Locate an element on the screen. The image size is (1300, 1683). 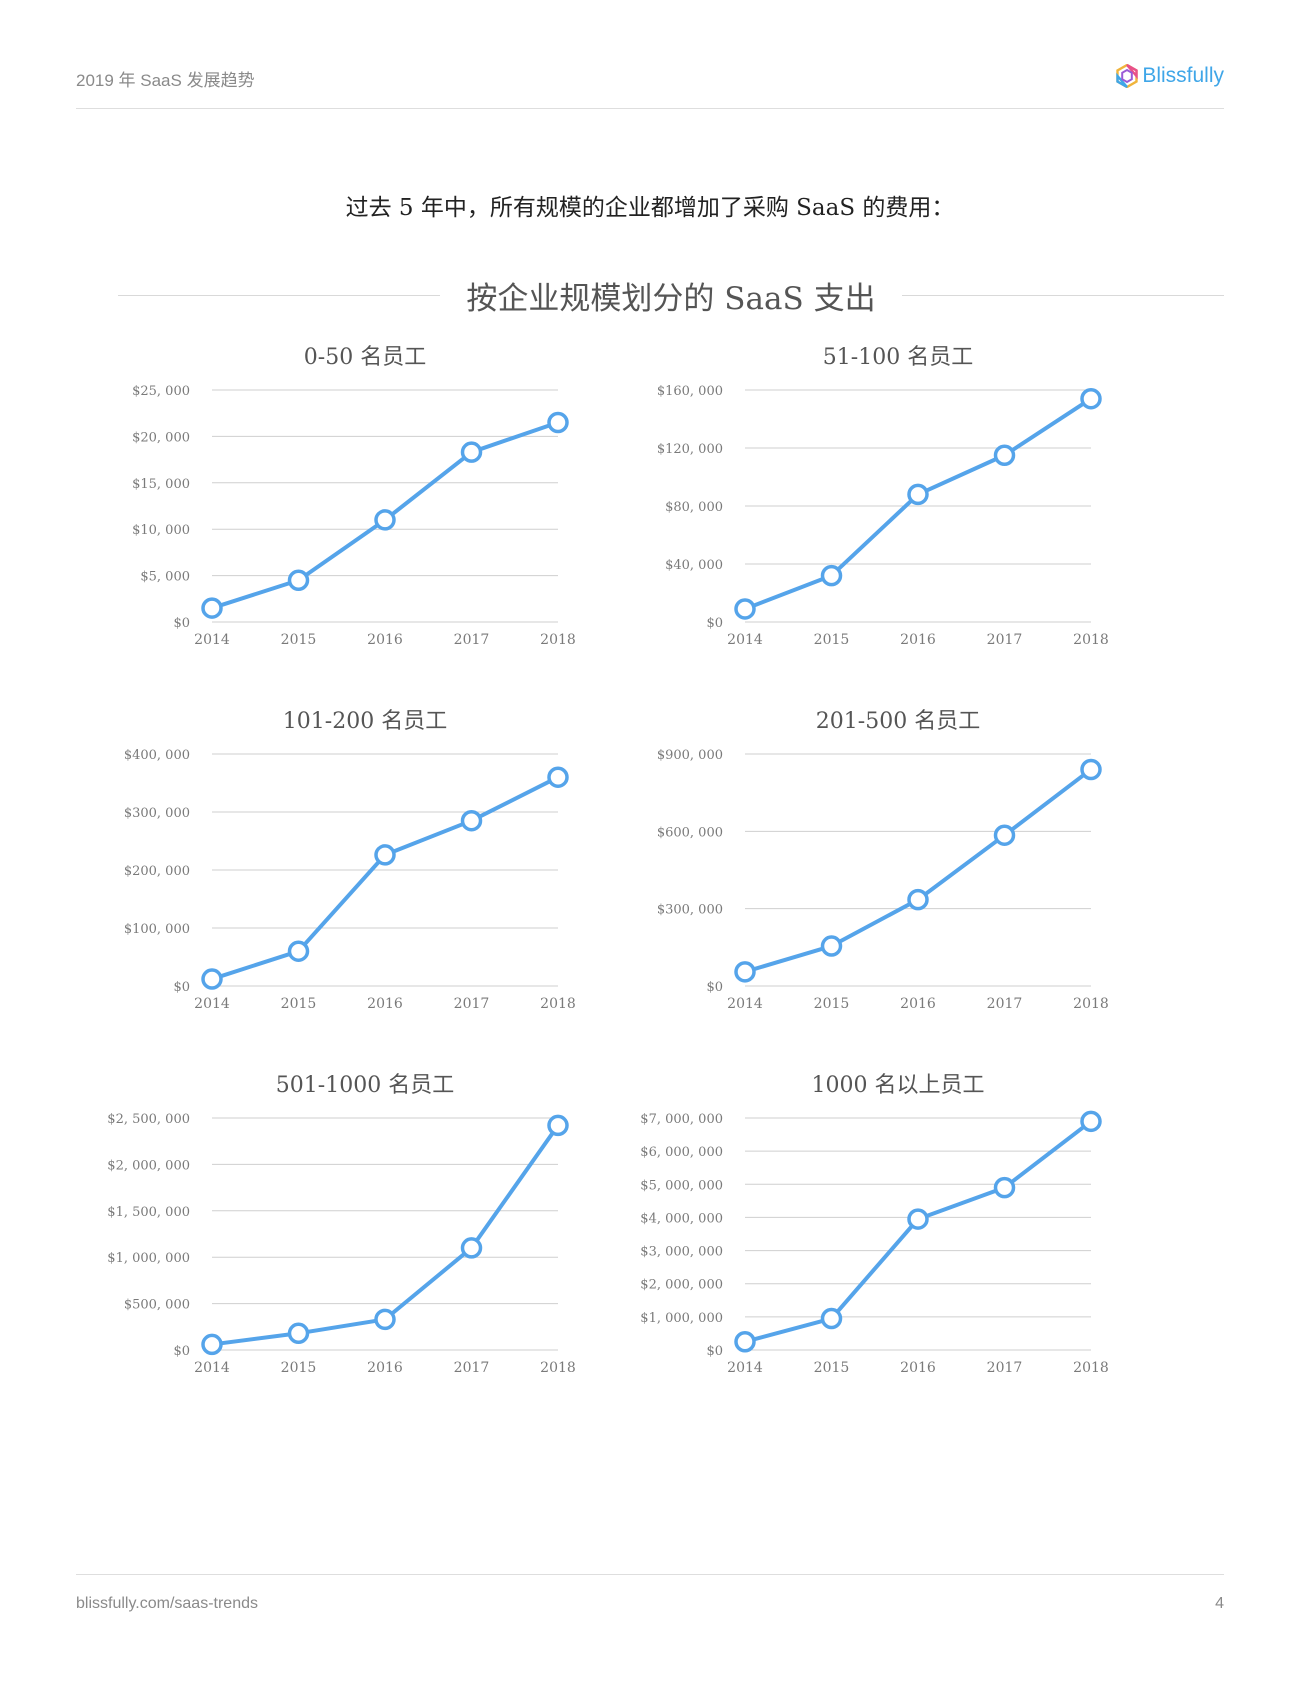
title-rule-left is located at coordinates (279, 295).